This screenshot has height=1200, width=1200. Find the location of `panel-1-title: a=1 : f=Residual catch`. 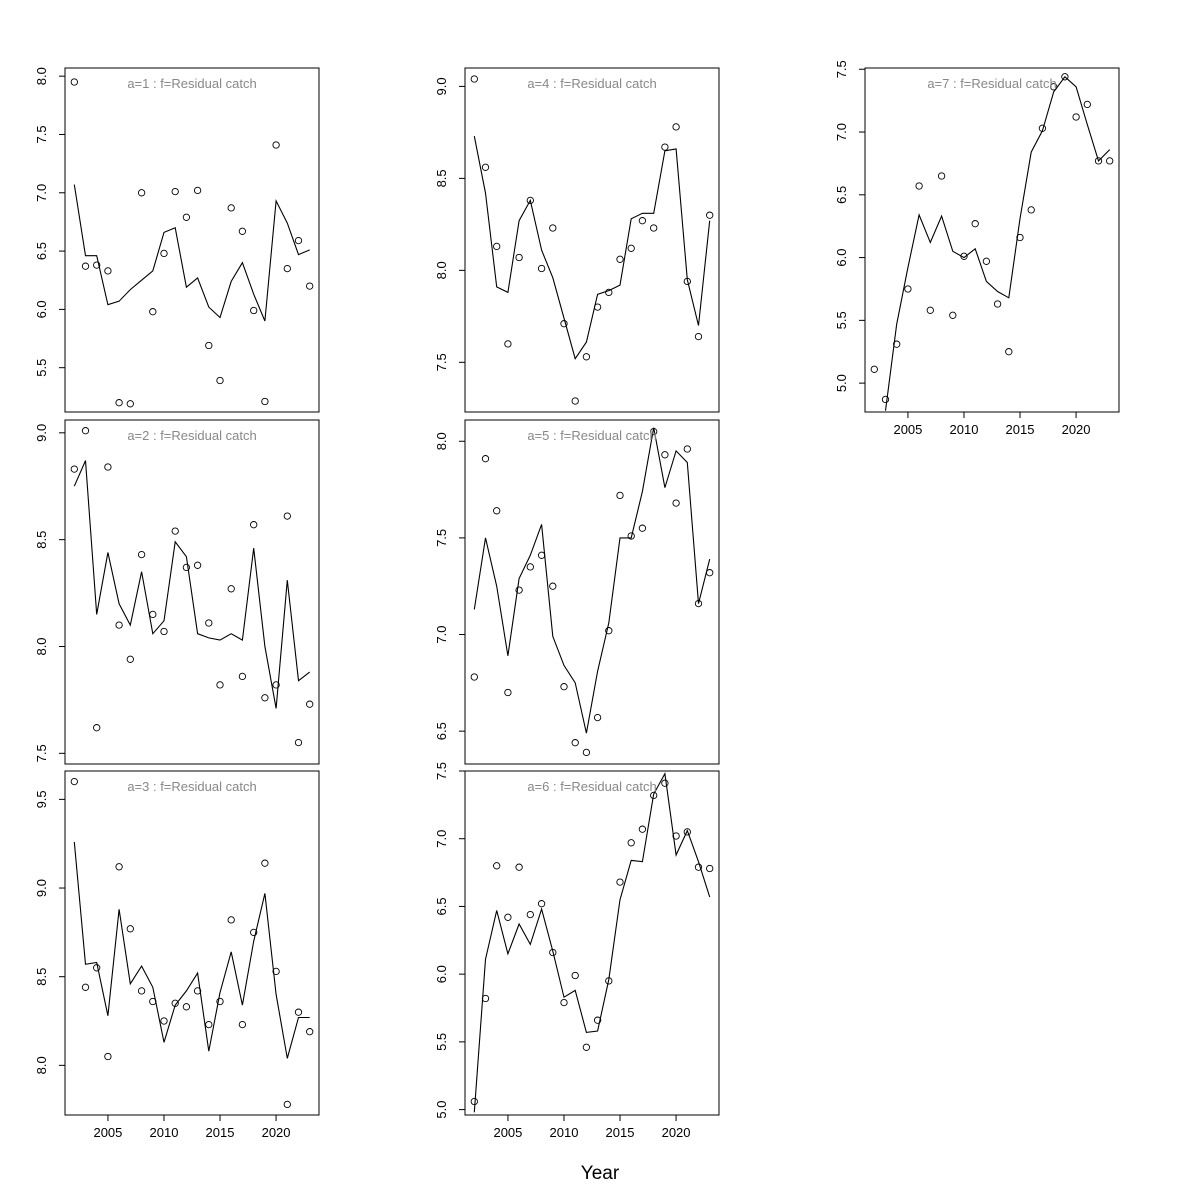

panel-1-title: a=1 : f=Residual catch is located at coordinates (191, 83).